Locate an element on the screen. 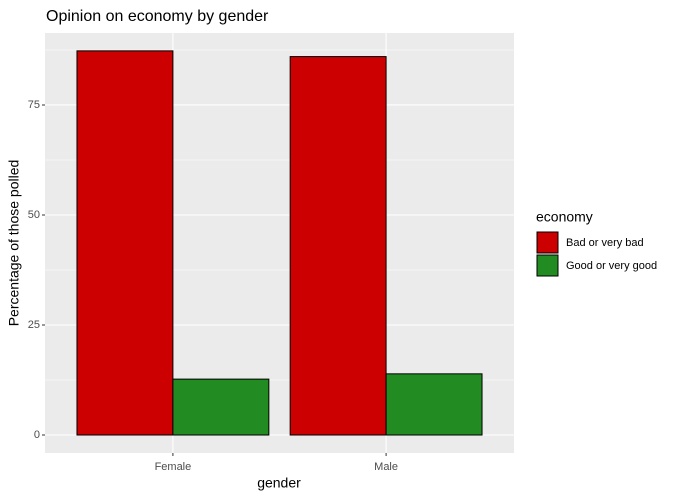 The image size is (680, 499). chart-title: Opinion on economy by gender is located at coordinates (157, 16).